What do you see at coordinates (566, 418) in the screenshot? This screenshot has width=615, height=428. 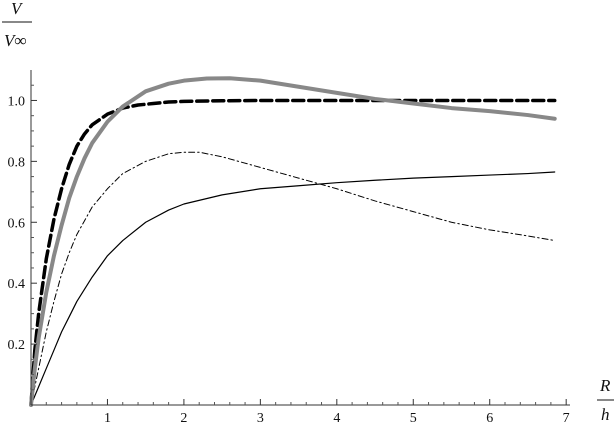 I see `x-tick-label: 7` at bounding box center [566, 418].